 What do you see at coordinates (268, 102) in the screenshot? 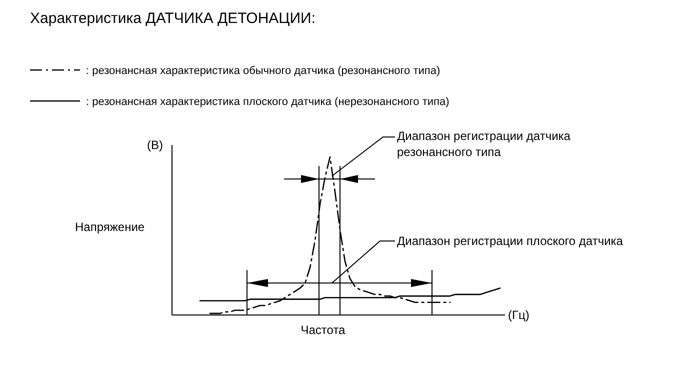
I see `legend-label: : резонансная характеристика плоского датчика (нерезонансного типа)` at bounding box center [268, 102].